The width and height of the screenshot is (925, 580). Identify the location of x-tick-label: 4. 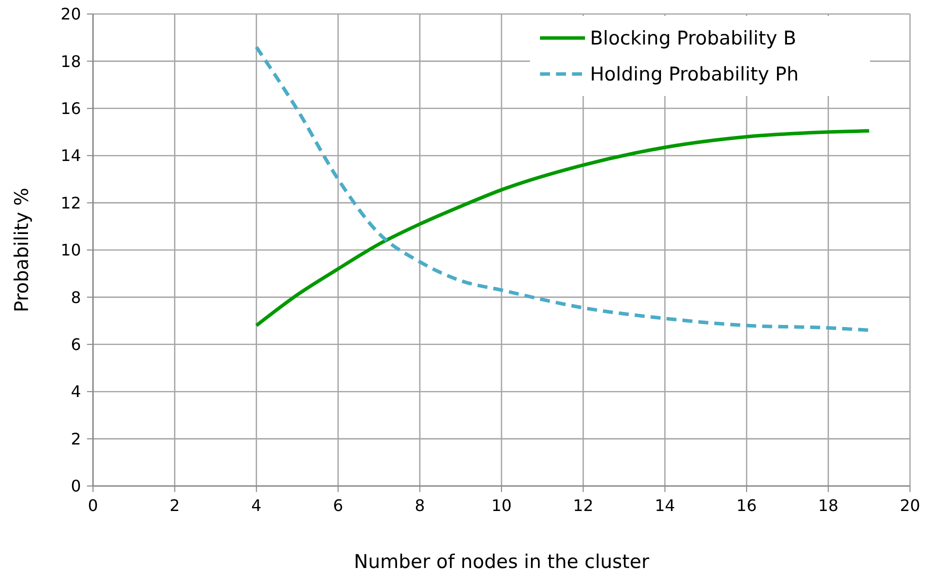
(256, 505).